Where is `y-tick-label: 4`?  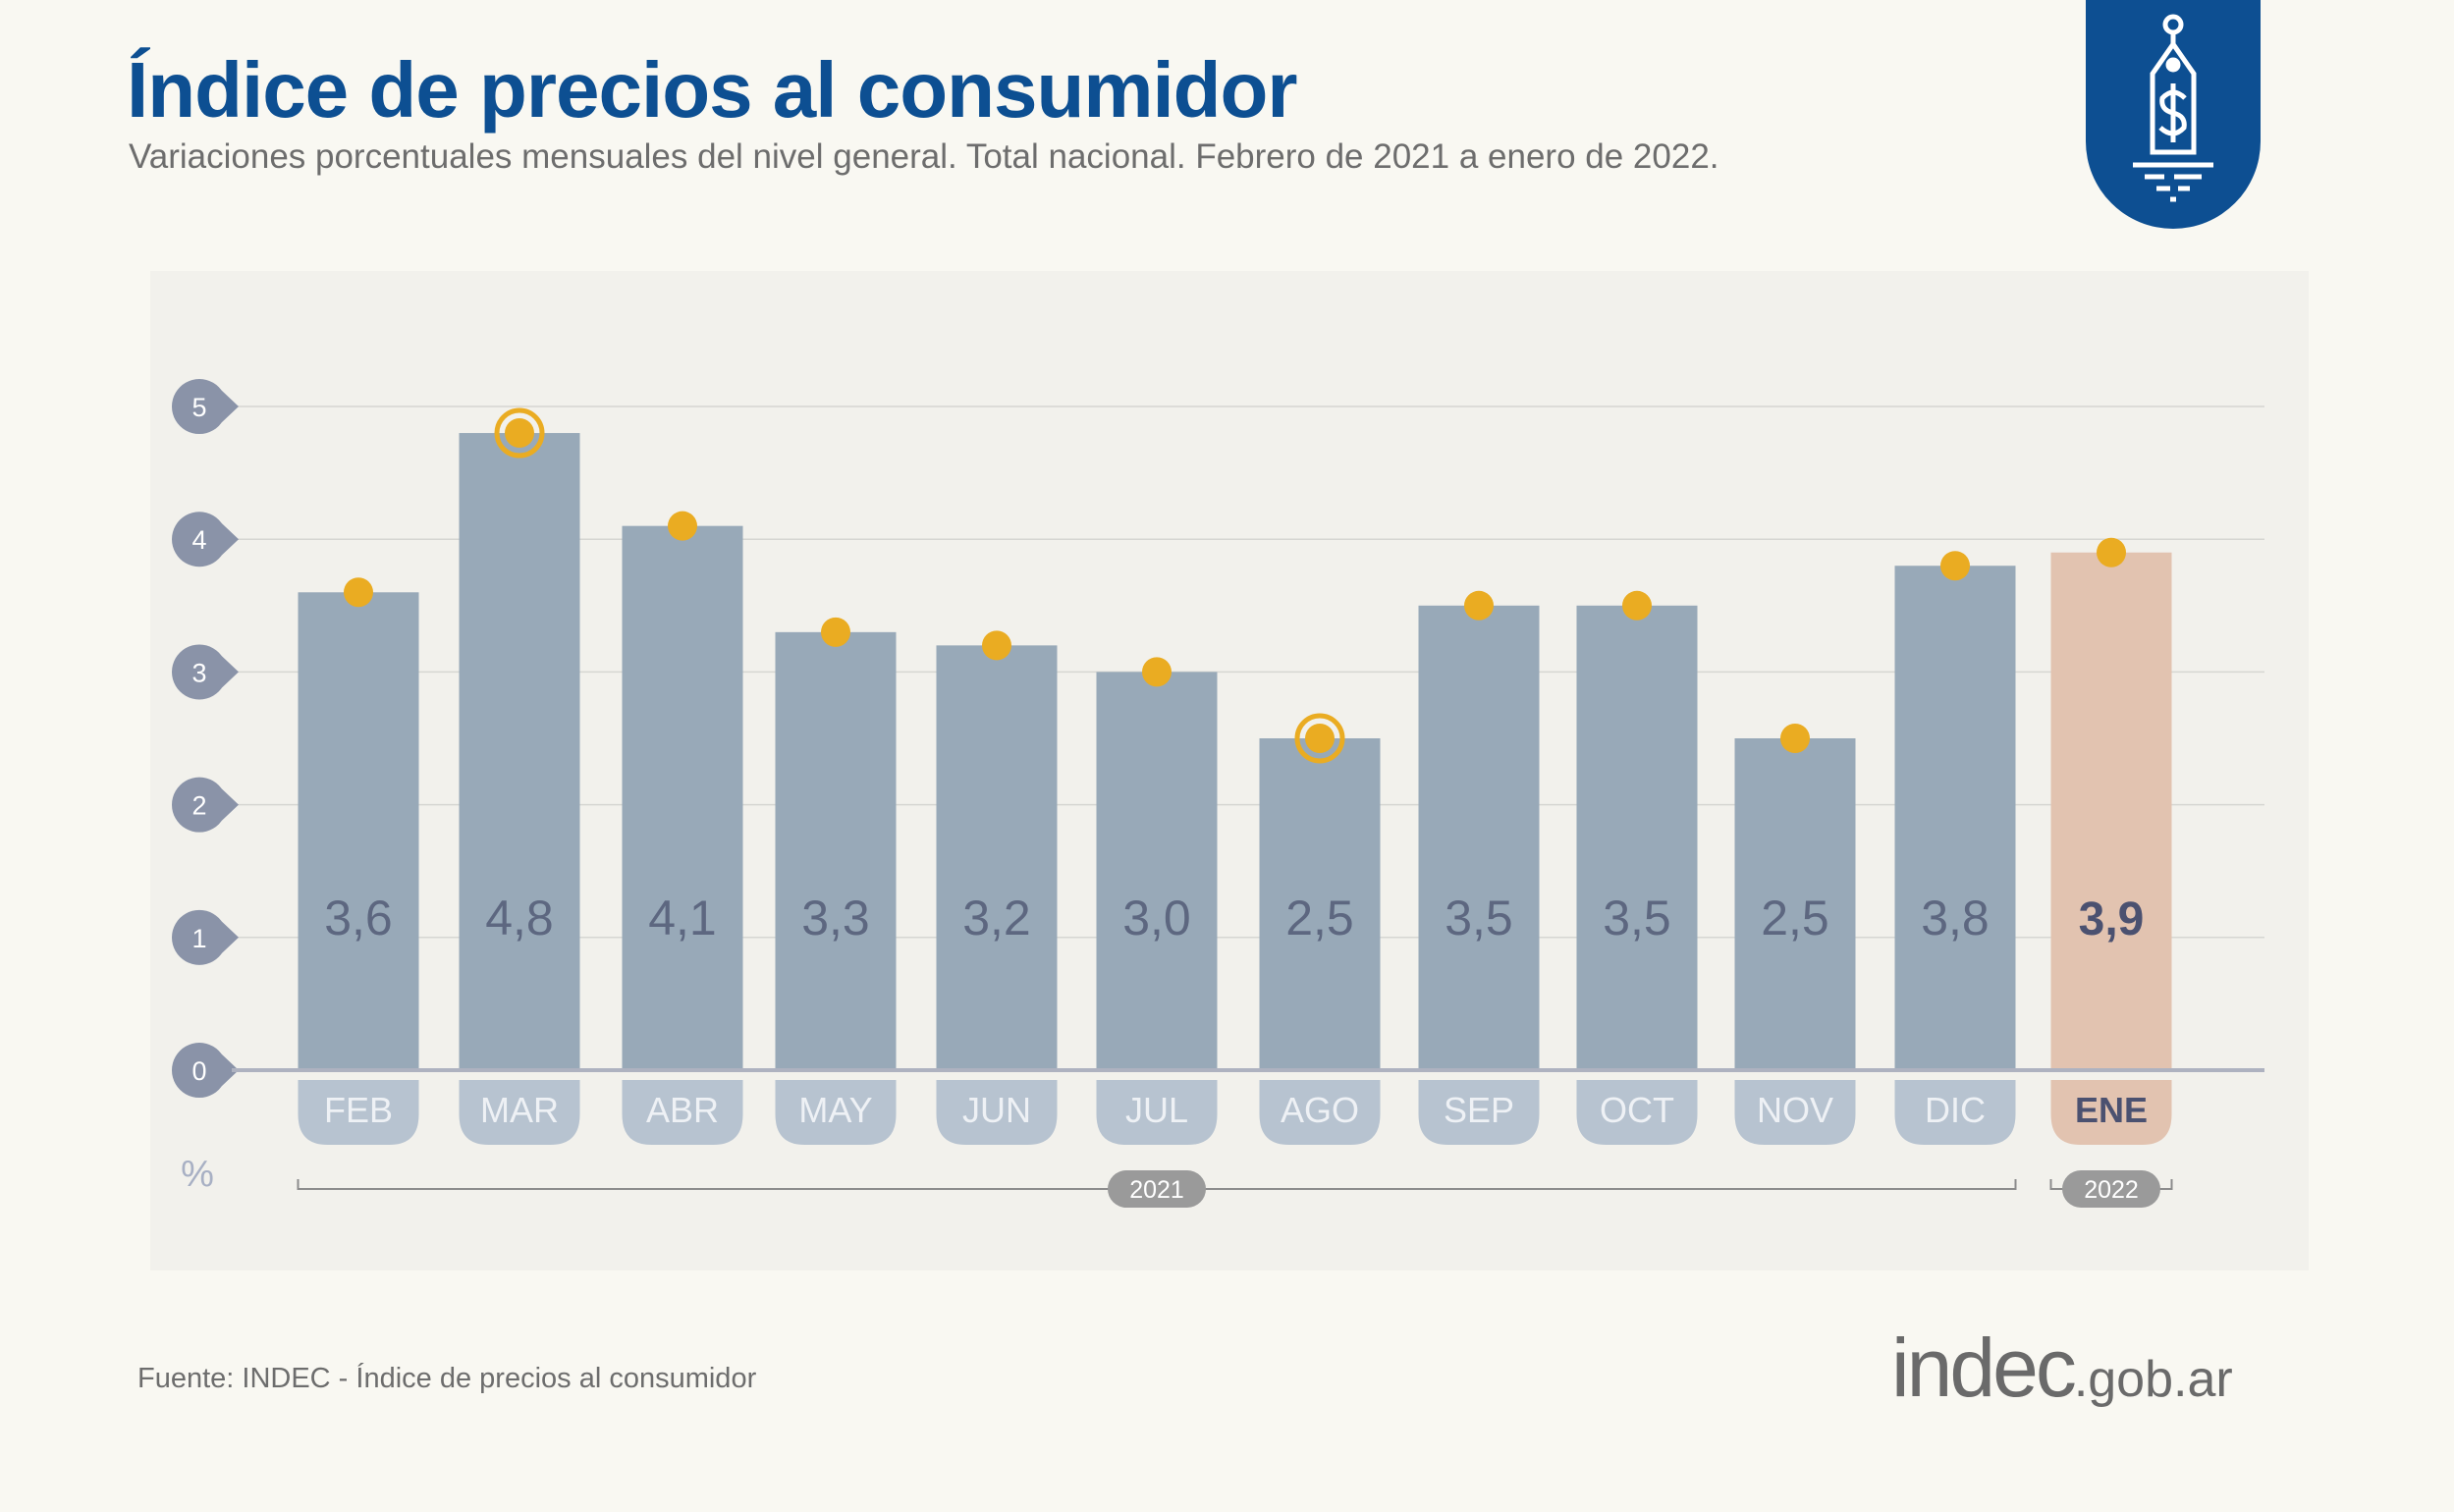
y-tick-label: 4 is located at coordinates (198, 540).